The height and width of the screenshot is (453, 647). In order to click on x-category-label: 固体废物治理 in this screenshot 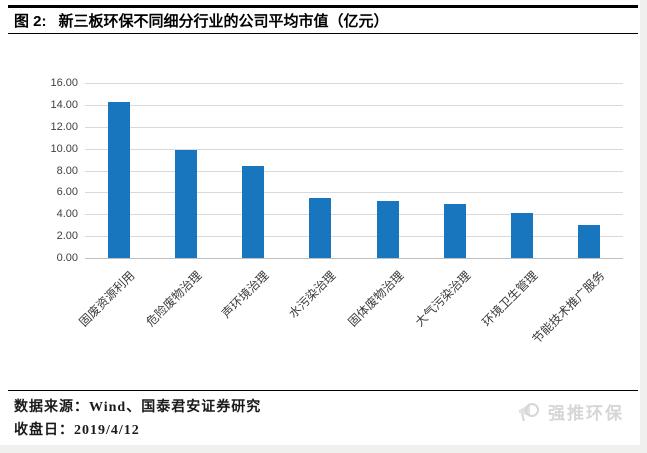, I will do `click(375, 299)`.